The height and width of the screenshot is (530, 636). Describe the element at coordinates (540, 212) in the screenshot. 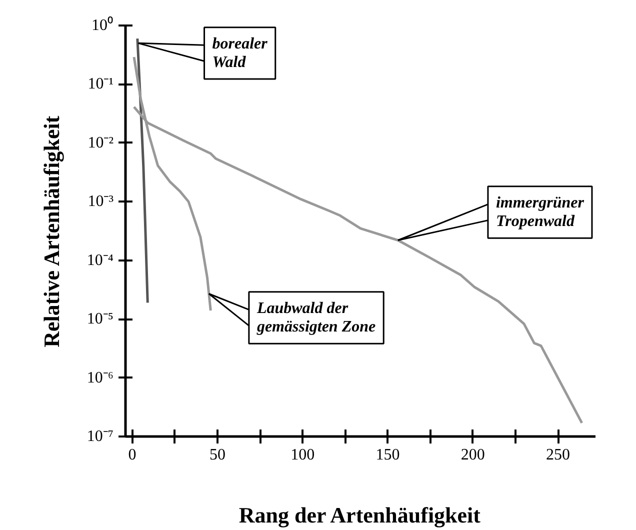

I see `annotation: immergrüner Tropenwald` at that location.